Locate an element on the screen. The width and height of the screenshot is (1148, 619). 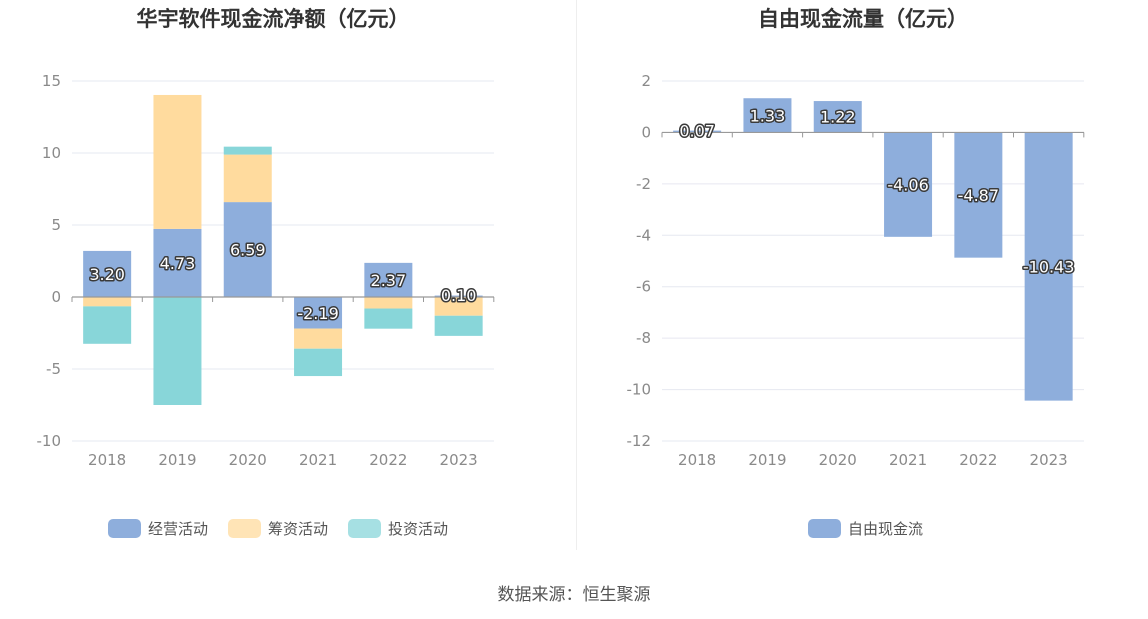
y-tick-label: -5 is located at coordinates (53, 369).